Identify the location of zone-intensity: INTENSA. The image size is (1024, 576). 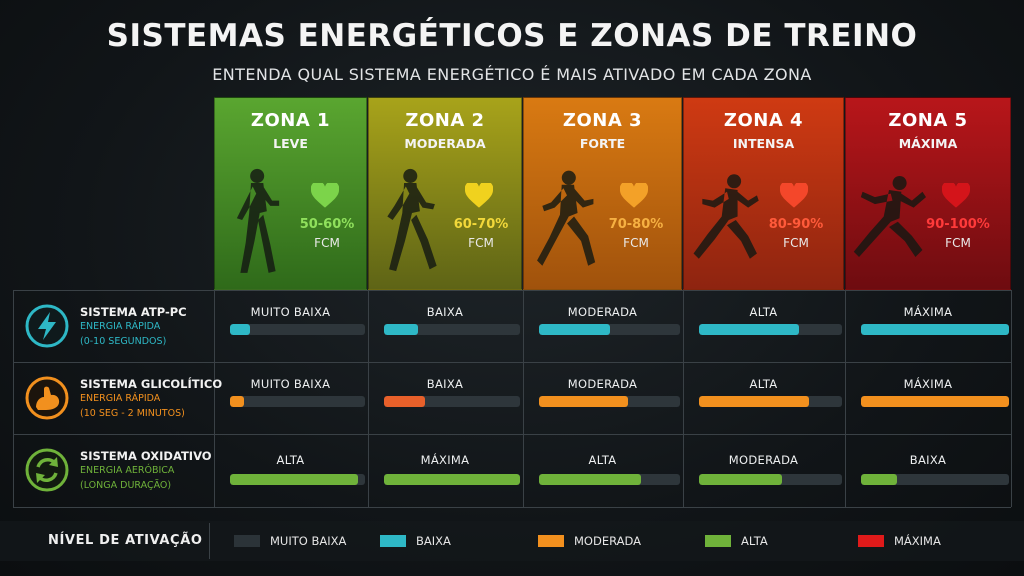
(763, 143).